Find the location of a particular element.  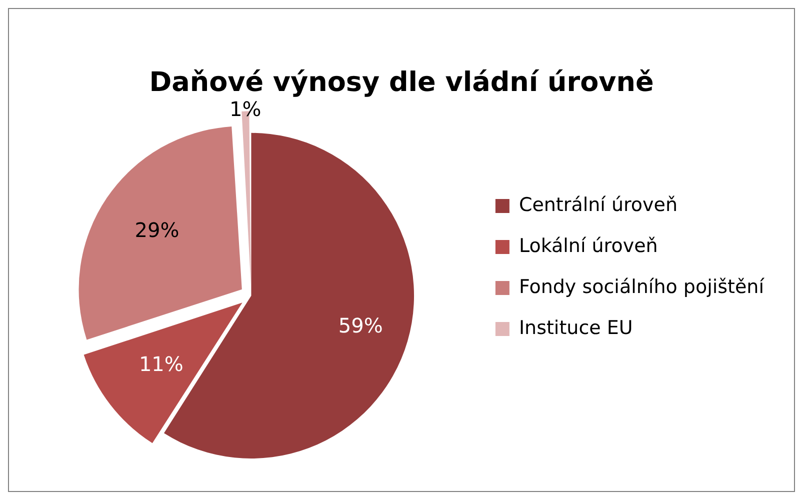

legend-label: Lokální úroveň is located at coordinates (588, 245).